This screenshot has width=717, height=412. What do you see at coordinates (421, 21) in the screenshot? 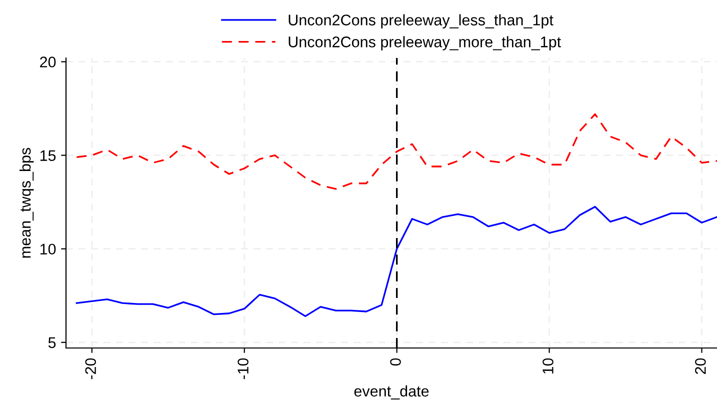
I see `legend-label: Uncon2Cons preleeway_less_than_1pt` at bounding box center [421, 21].